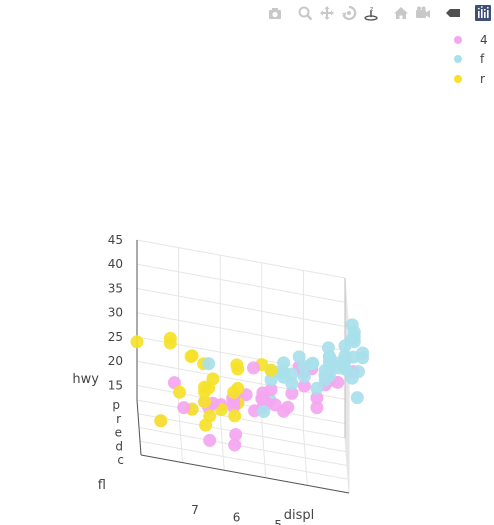 The width and height of the screenshot is (494, 525). I want to click on z-tick-label: 15, so click(115, 385).